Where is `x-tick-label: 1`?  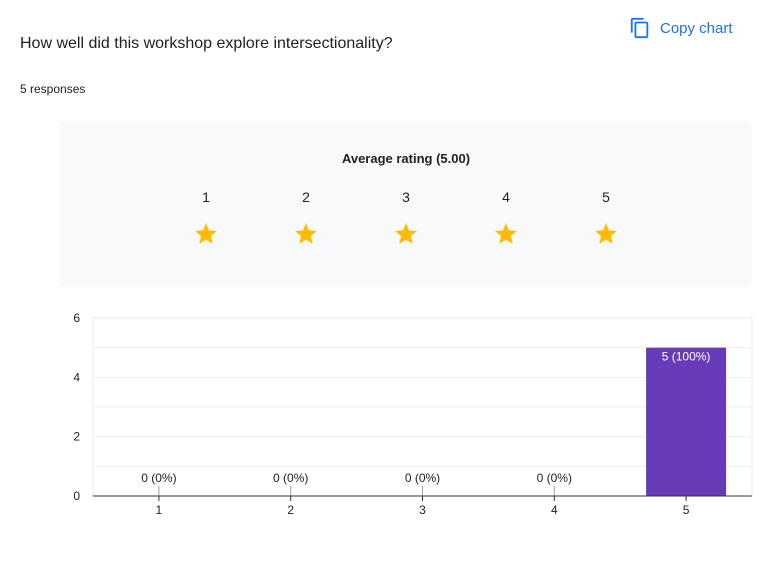
x-tick-label: 1 is located at coordinates (159, 510).